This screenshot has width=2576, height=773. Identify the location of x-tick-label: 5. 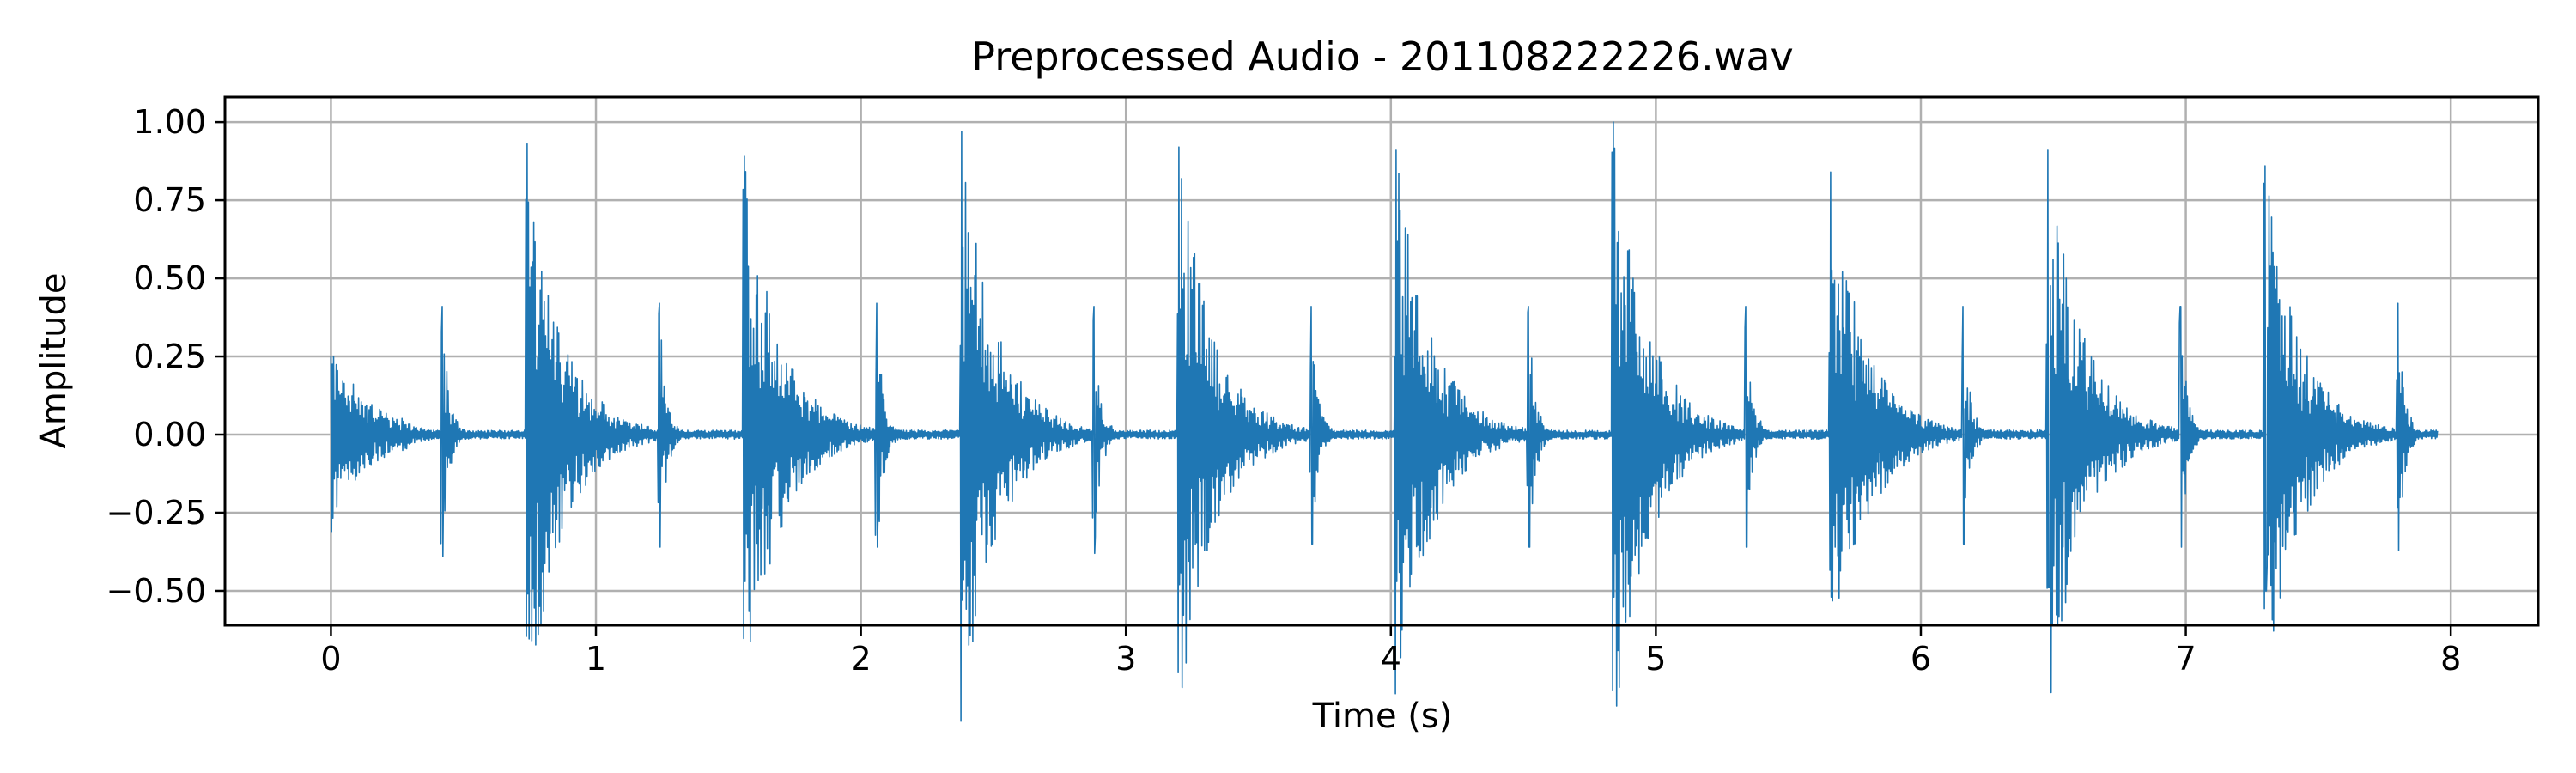
(1656, 659).